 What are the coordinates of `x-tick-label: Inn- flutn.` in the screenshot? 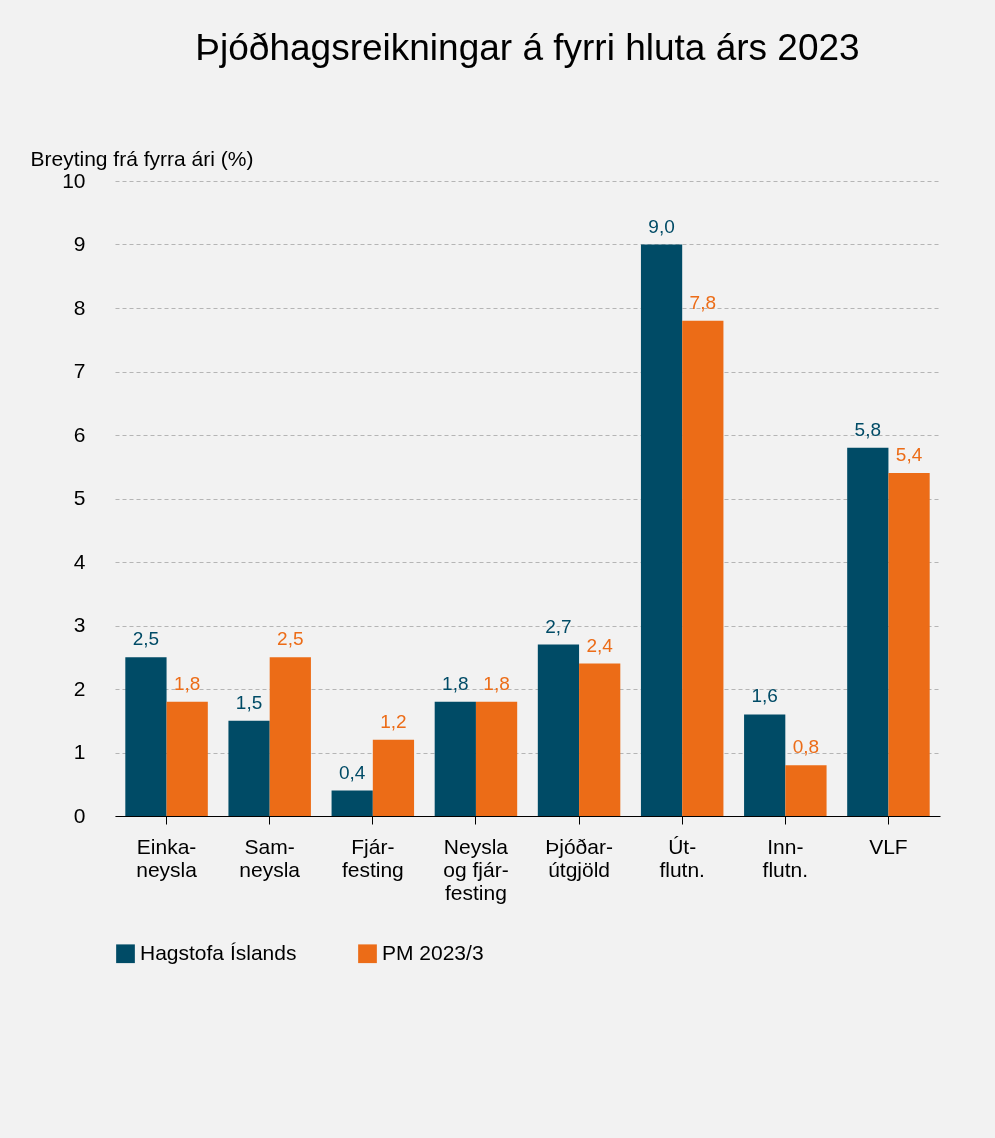 It's located at (785, 857).